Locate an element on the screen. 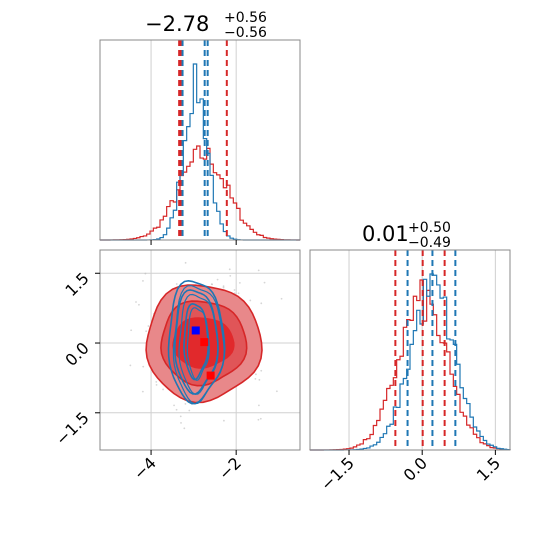 This screenshot has width=550, height=550. title-y-value: 0.01 is located at coordinates (385, 234).